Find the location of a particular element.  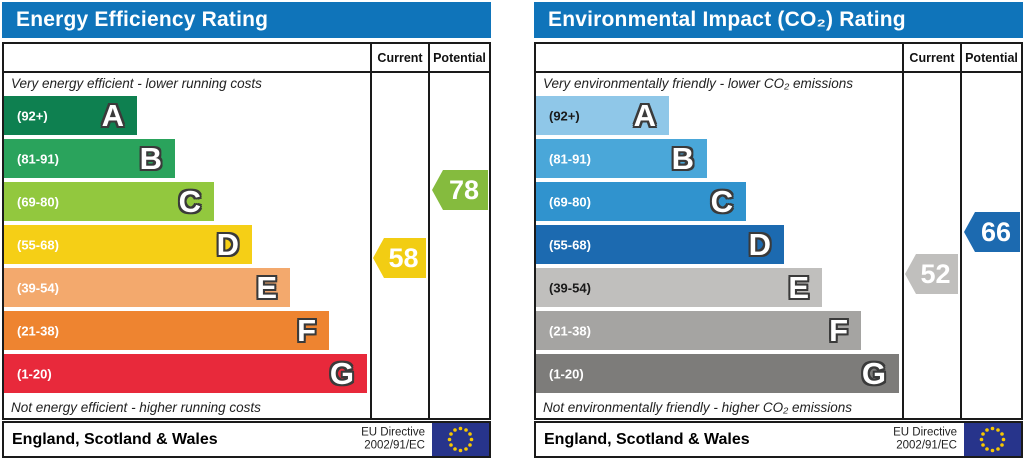

energy-title-bar: Energy Efficiency Rating is located at coordinates (246, 20).